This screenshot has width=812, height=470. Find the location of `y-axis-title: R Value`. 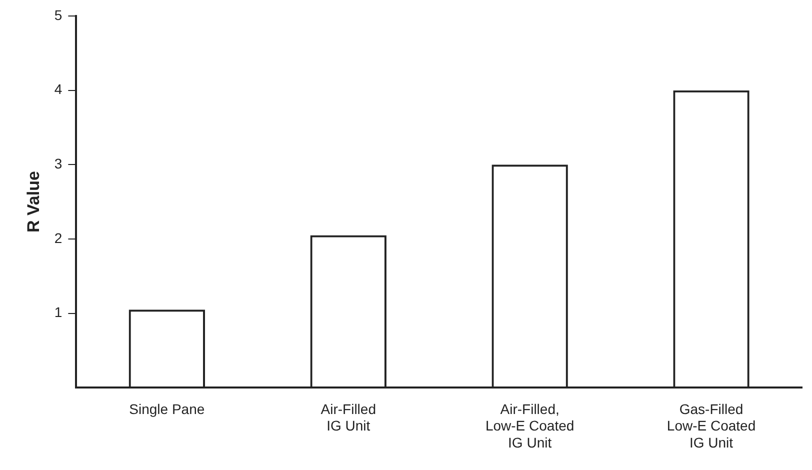

y-axis-title: R Value is located at coordinates (33, 202).